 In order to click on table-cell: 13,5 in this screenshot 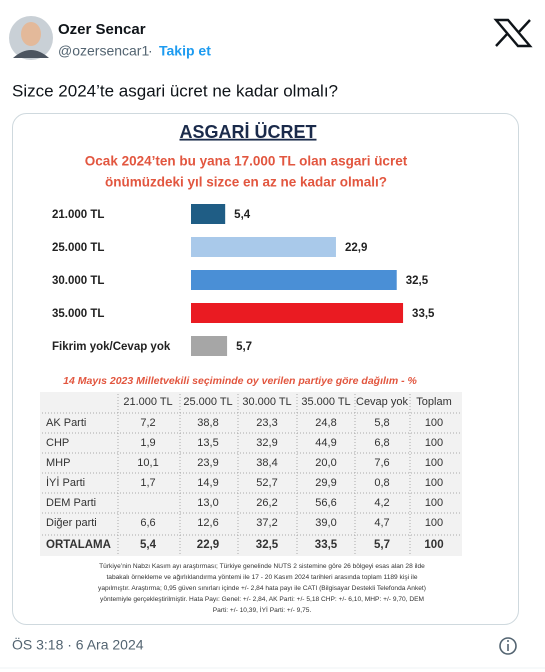, I will do `click(207, 443)`.